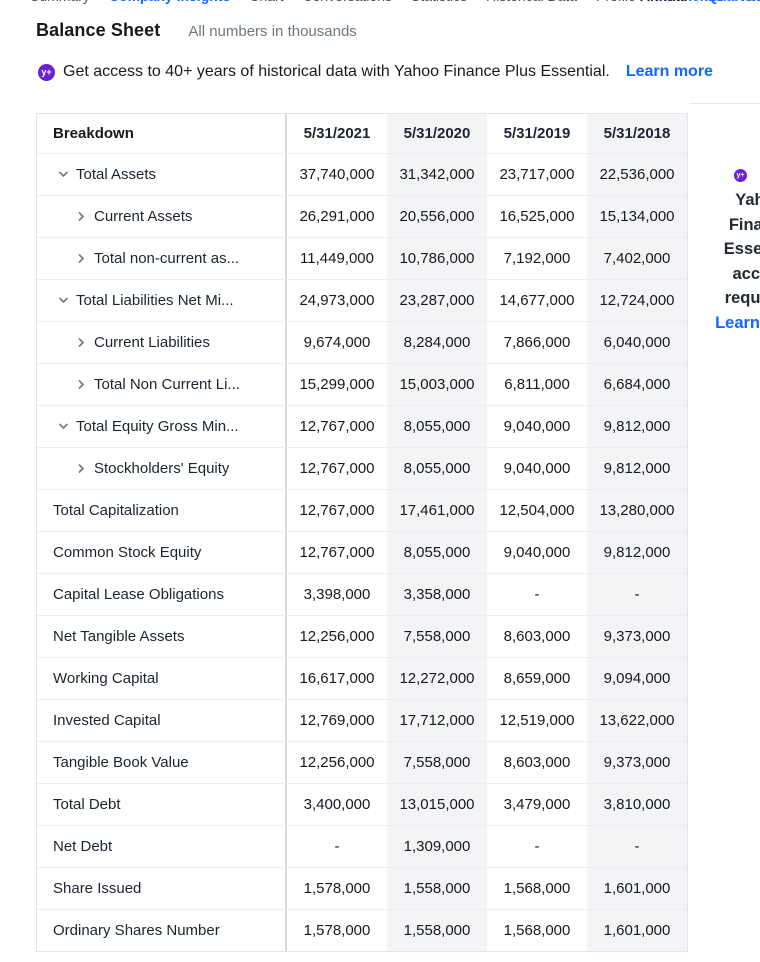  Describe the element at coordinates (637, 678) in the screenshot. I see `cell-value: 9,094,000` at that location.